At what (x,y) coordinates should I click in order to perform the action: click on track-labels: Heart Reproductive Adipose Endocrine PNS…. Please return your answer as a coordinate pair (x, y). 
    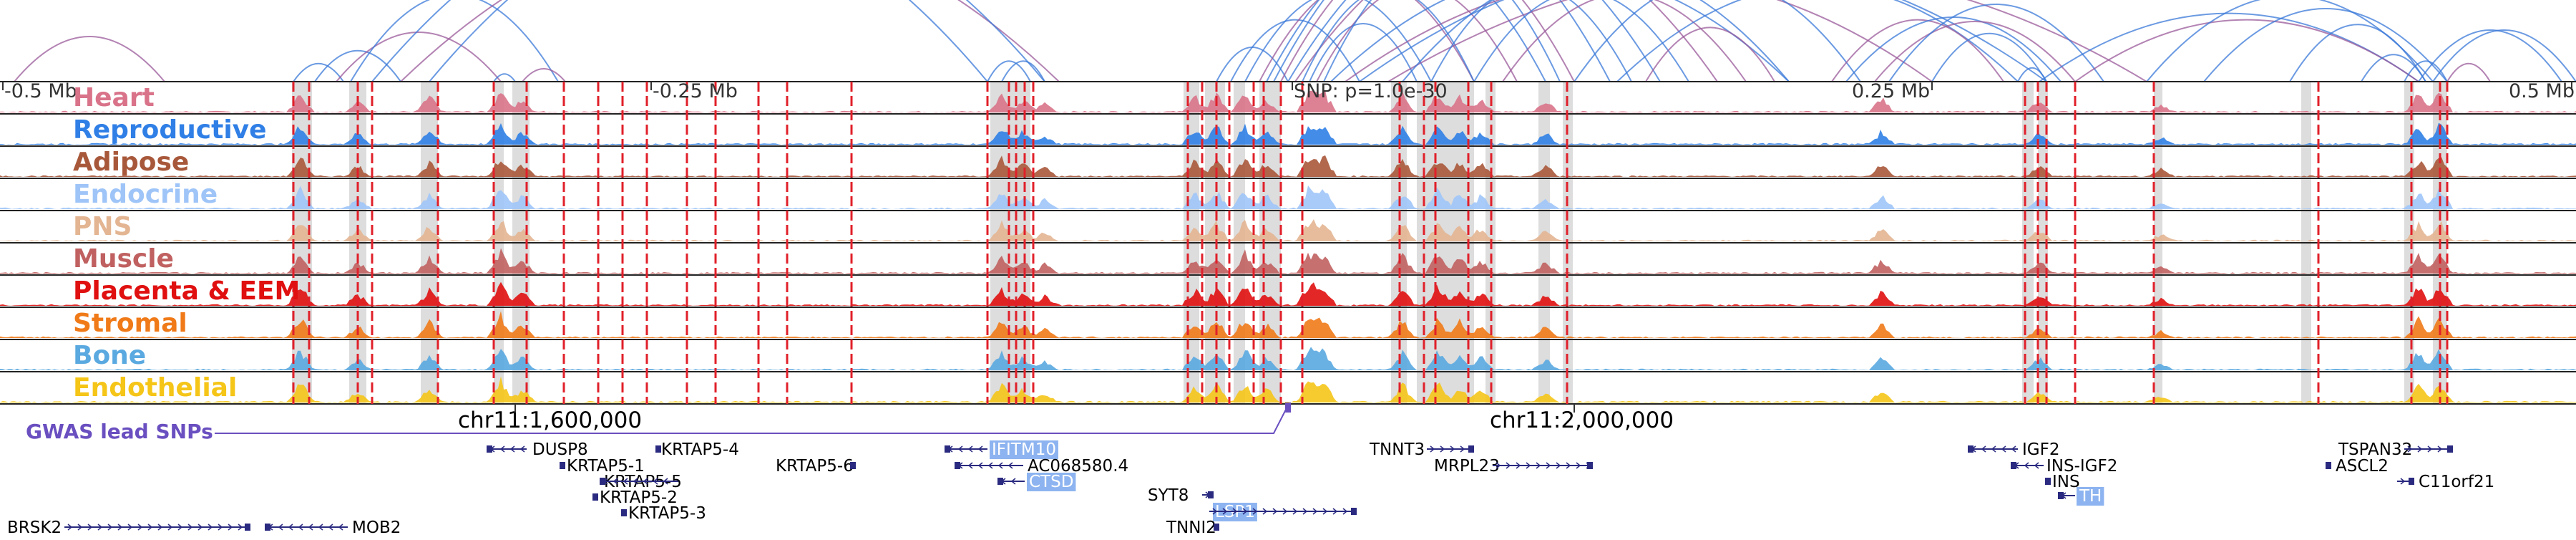
    Looking at the image, I should click on (186, 242).